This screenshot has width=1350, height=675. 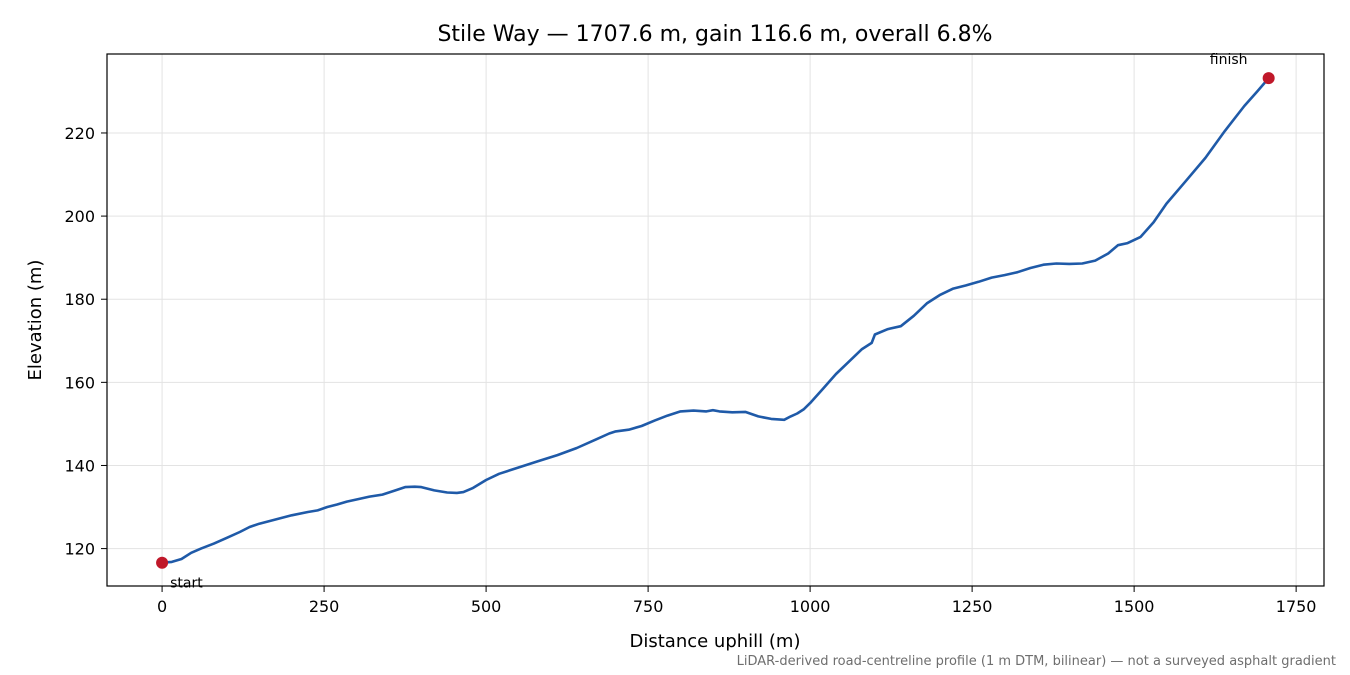 What do you see at coordinates (79, 465) in the screenshot?
I see `y-tick-label: 140` at bounding box center [79, 465].